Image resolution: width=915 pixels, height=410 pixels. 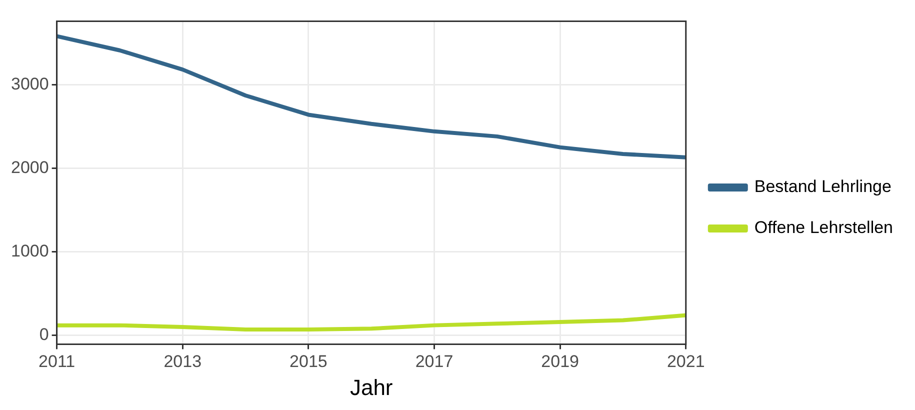 I want to click on x-axis-title: Jahr, so click(x=371, y=387).